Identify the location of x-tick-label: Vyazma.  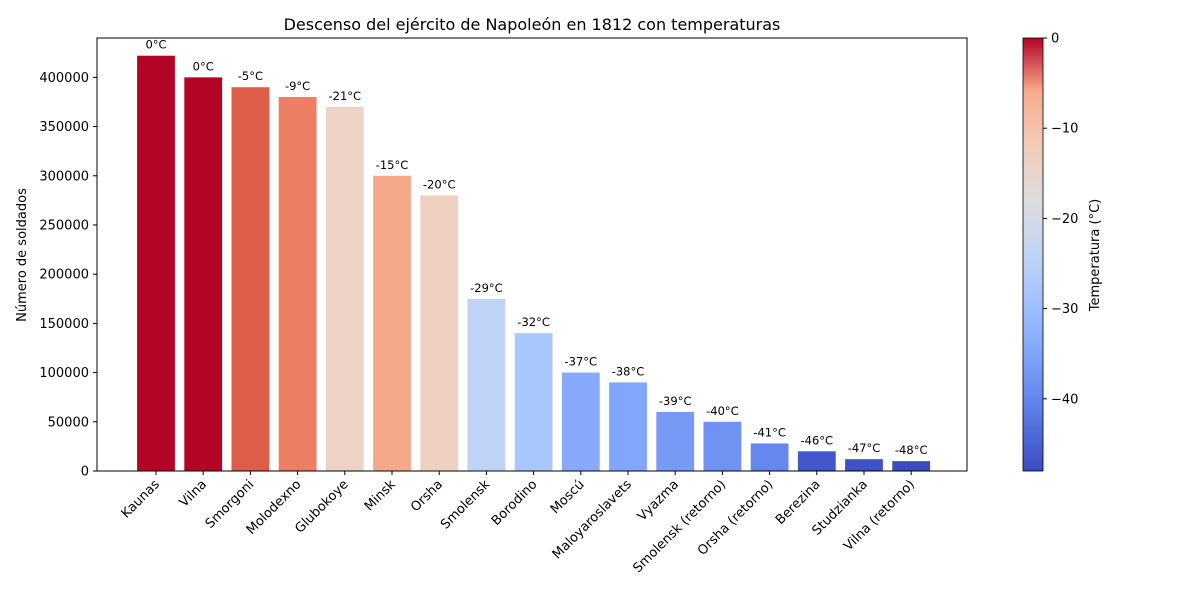
(658, 500).